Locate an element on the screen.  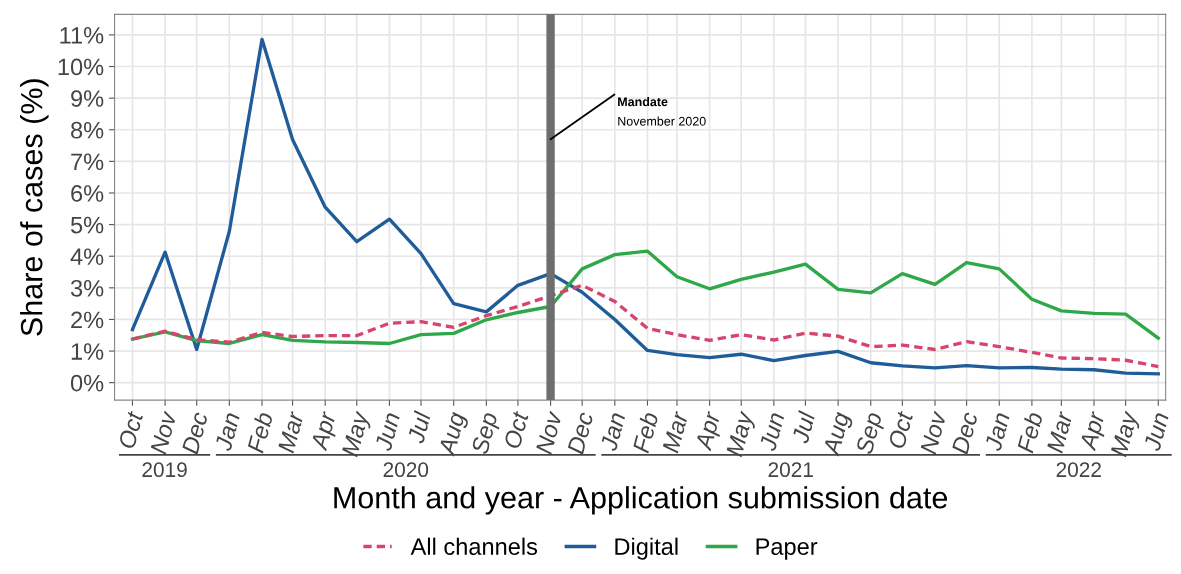
y-tick-label: 2% is located at coordinates (87, 320).